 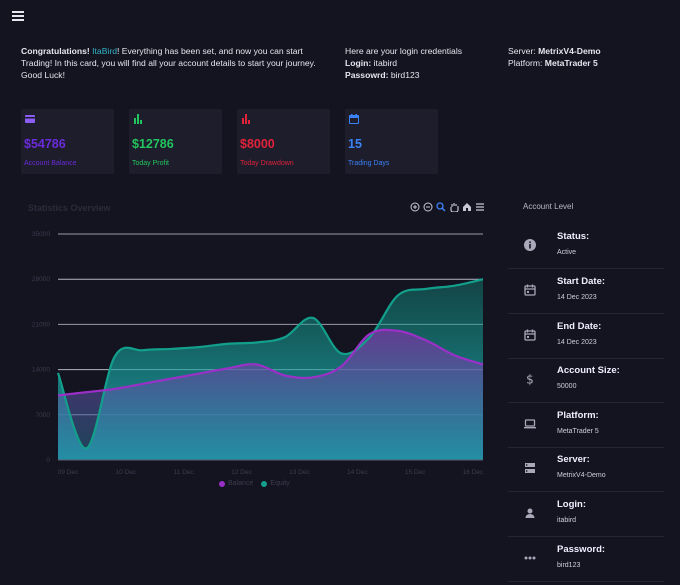 I want to click on server-value: MetrixV4-Demo, so click(x=569, y=51).